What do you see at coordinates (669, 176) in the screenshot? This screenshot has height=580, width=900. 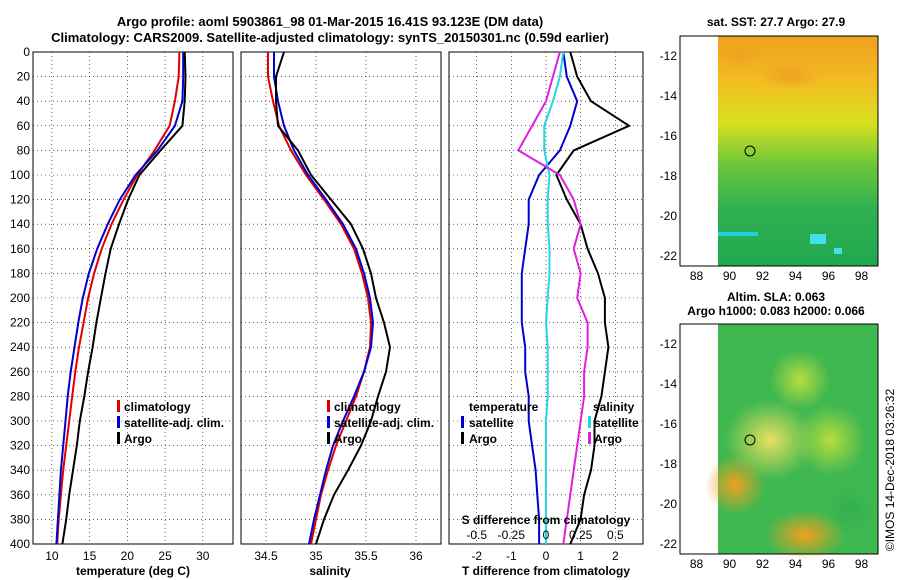 I see `sst-map-lat-tick-label: -18` at bounding box center [669, 176].